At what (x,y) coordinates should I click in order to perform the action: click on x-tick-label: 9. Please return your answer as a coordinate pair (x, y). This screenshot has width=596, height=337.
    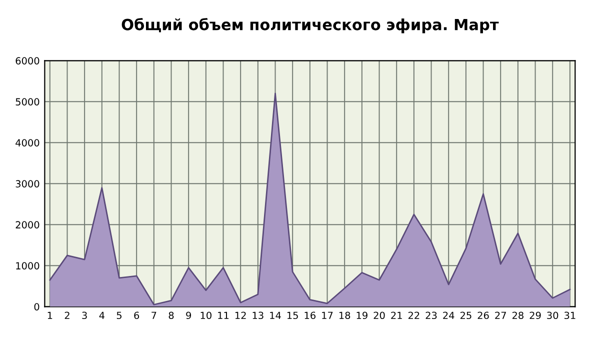
    Looking at the image, I should click on (188, 316).